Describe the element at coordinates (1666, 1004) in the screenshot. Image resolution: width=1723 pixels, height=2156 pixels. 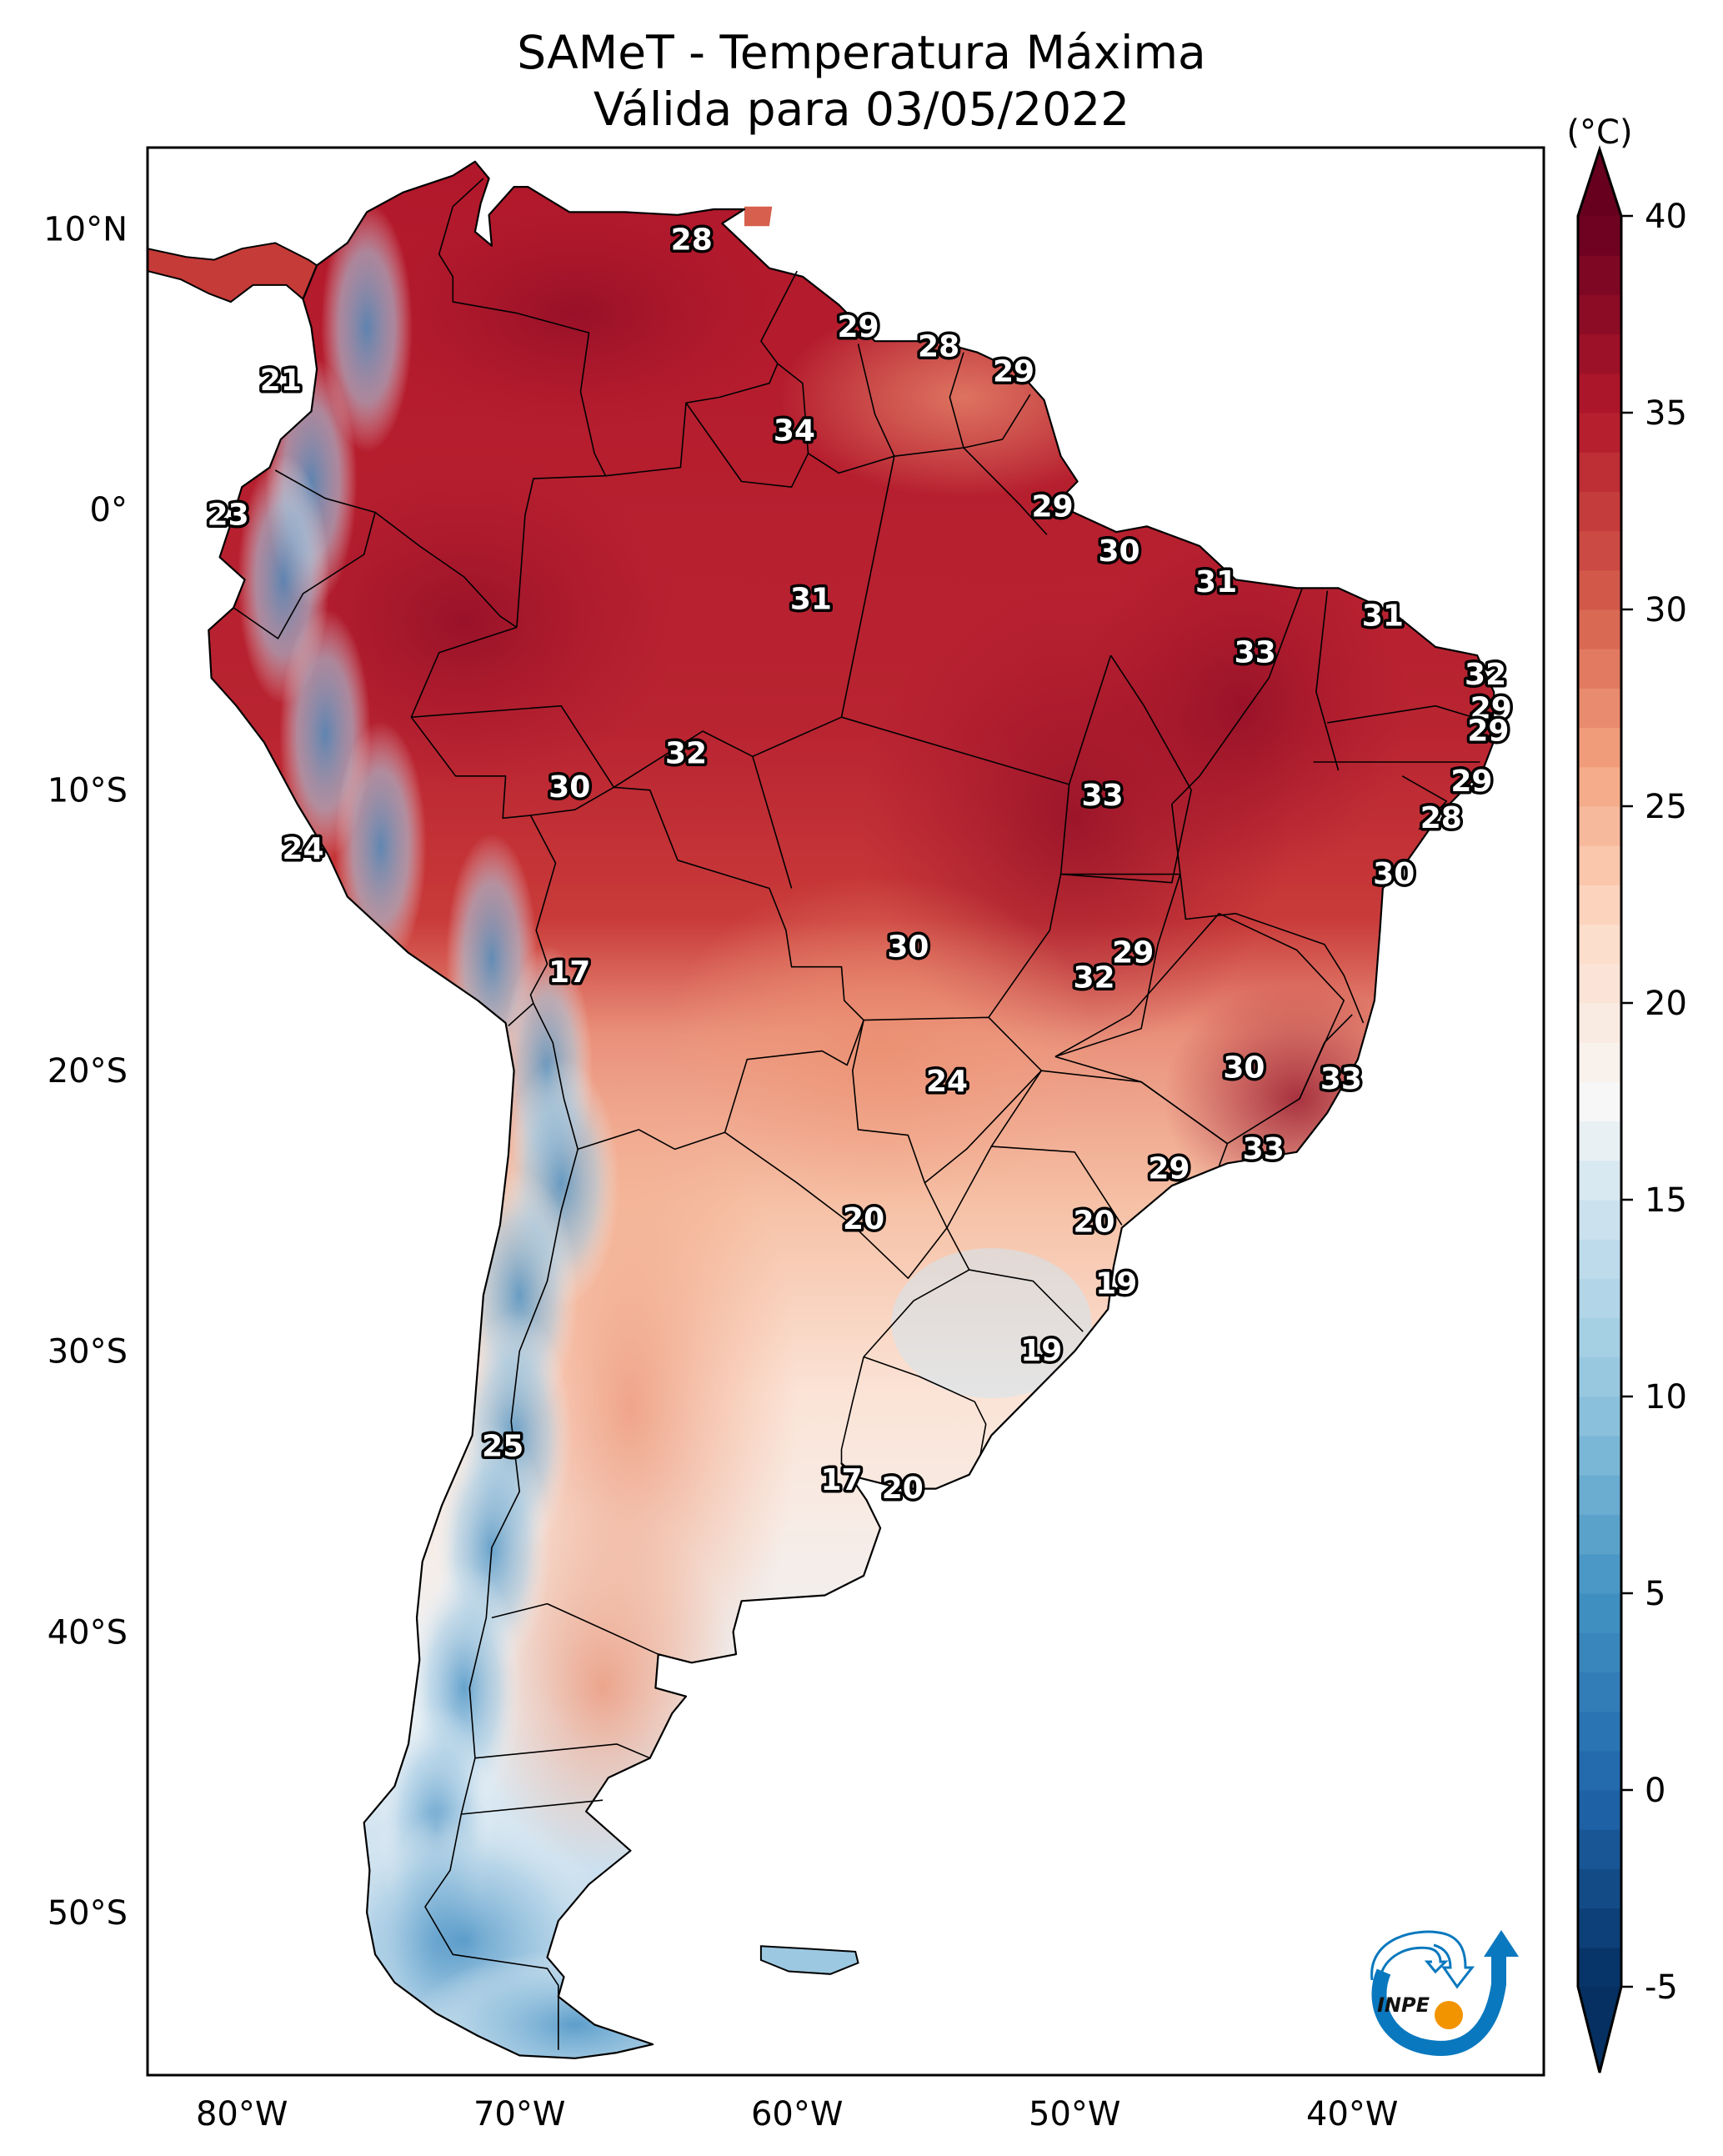
I see `colorbar-tick-label: 20` at that location.